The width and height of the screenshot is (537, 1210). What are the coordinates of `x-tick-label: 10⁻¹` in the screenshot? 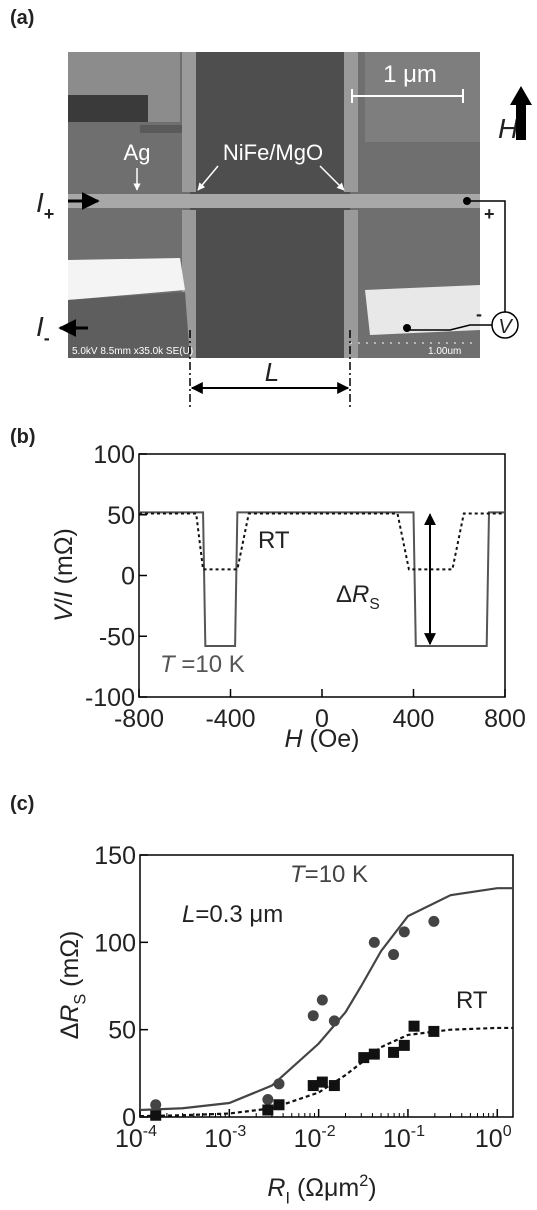 It's located at (404, 1138).